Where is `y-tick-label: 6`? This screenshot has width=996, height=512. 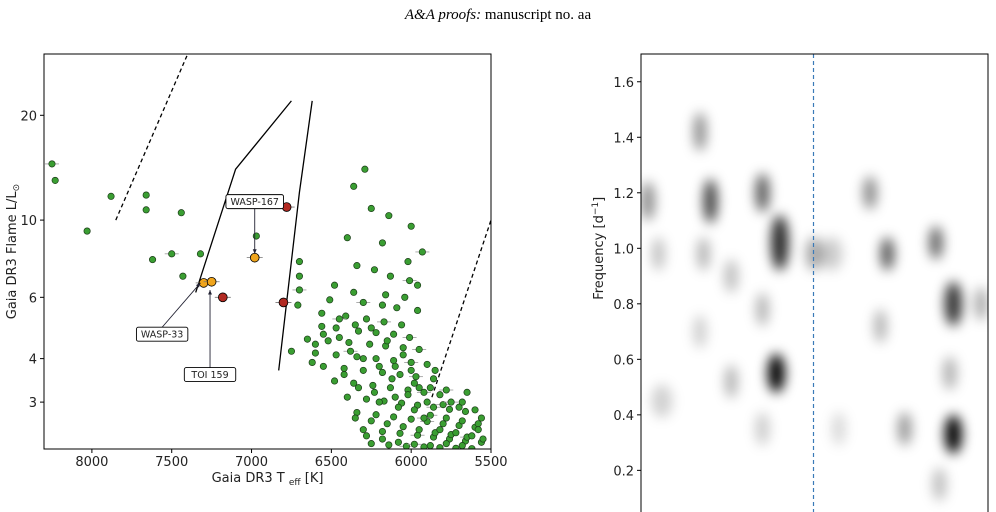
y-tick-label: 6 is located at coordinates (33, 298).